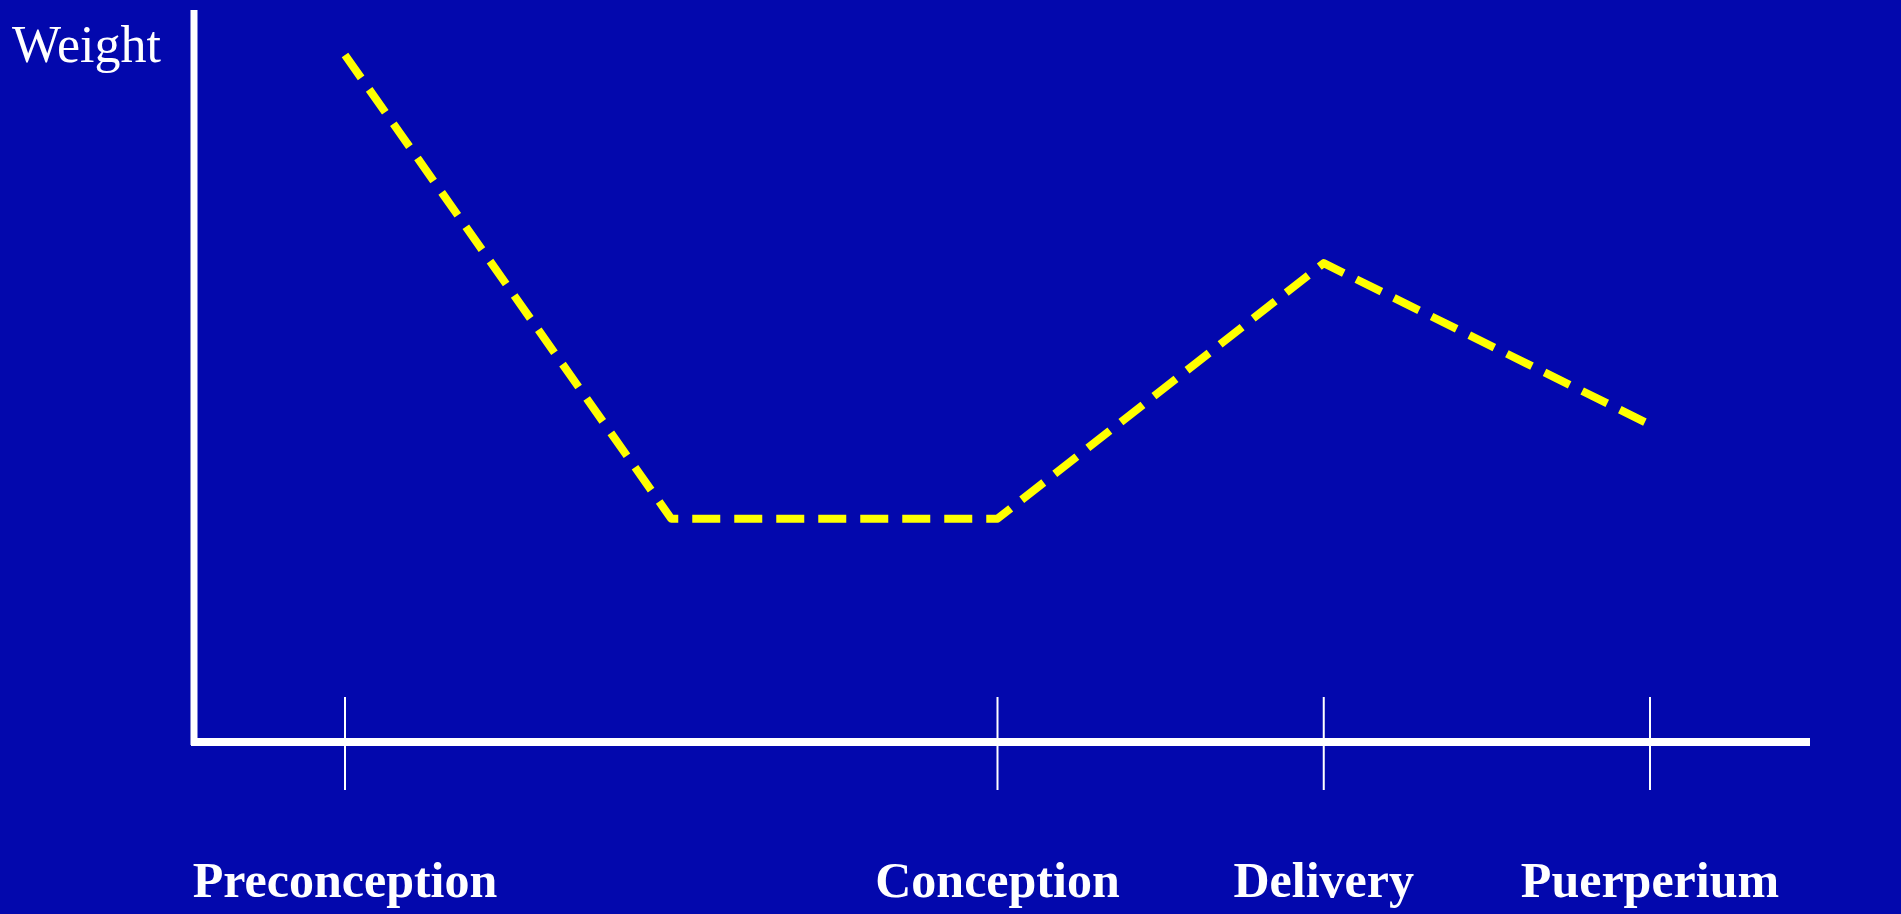  What do you see at coordinates (1323, 880) in the screenshot?
I see `x-tick-label: Delivery` at bounding box center [1323, 880].